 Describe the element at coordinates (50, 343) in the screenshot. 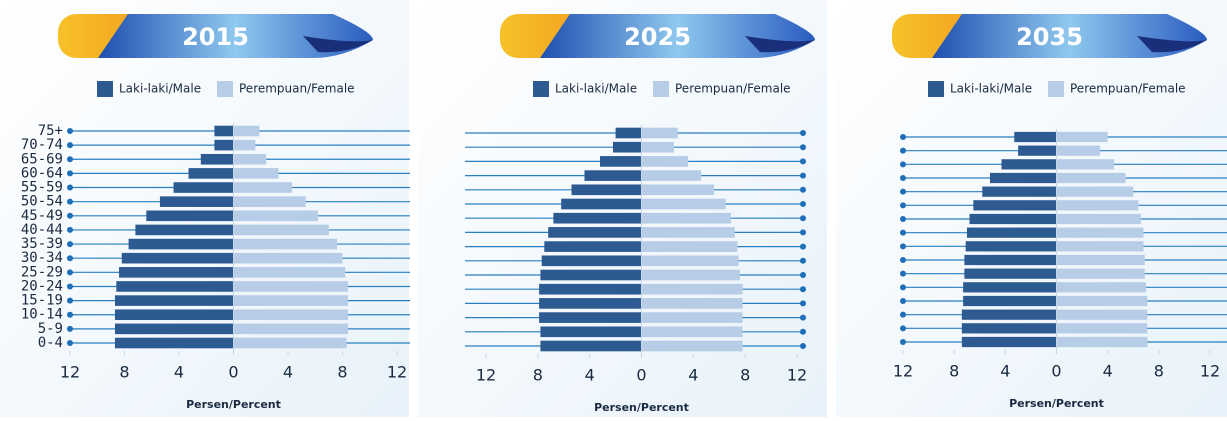

I see `category-label: 0-4` at that location.